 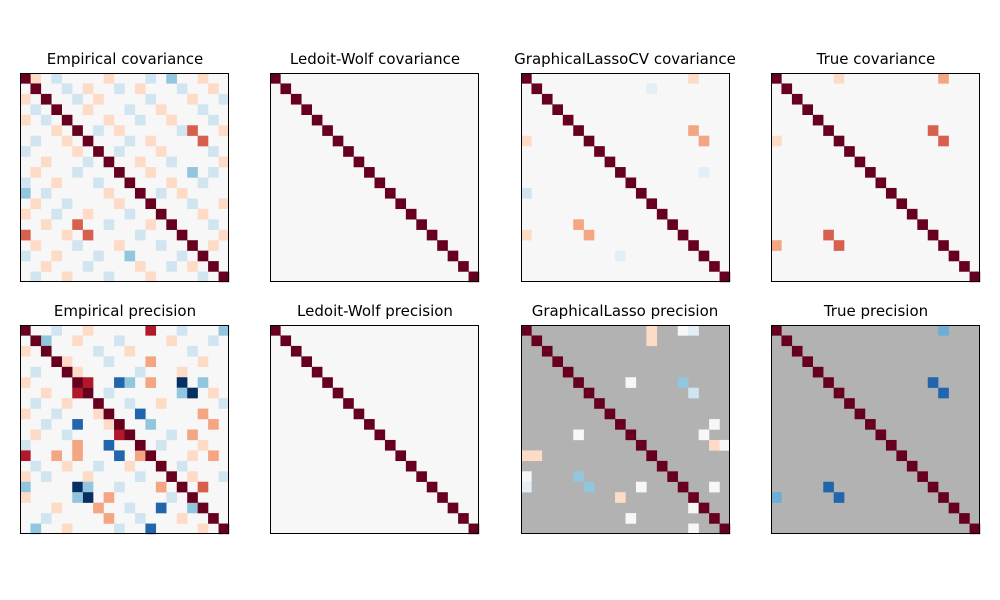 I want to click on panel-ledoit-wolf-precision, so click(x=375, y=430).